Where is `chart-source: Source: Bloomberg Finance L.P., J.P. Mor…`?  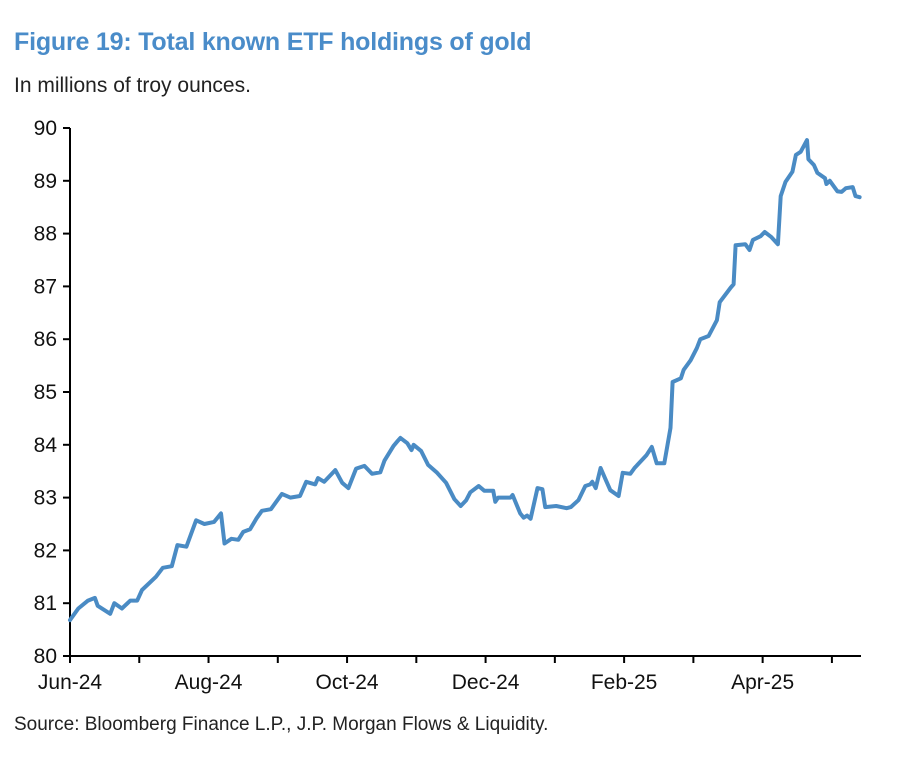 chart-source: Source: Bloomberg Finance L.P., J.P. Mor… is located at coordinates (281, 724).